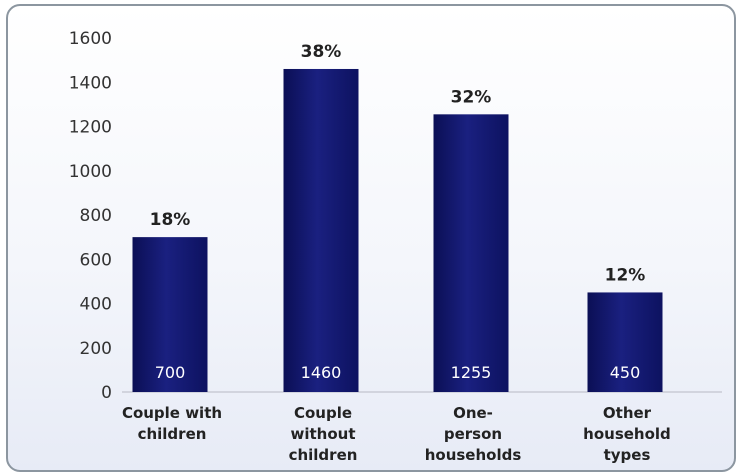 Image resolution: width=742 pixels, height=476 pixels. I want to click on percent-label: 32%, so click(471, 97).